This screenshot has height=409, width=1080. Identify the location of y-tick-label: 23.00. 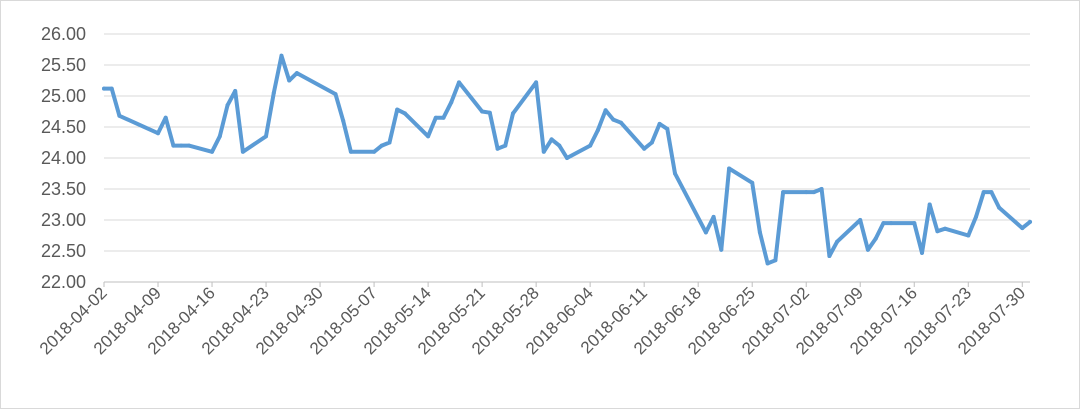
(63, 220).